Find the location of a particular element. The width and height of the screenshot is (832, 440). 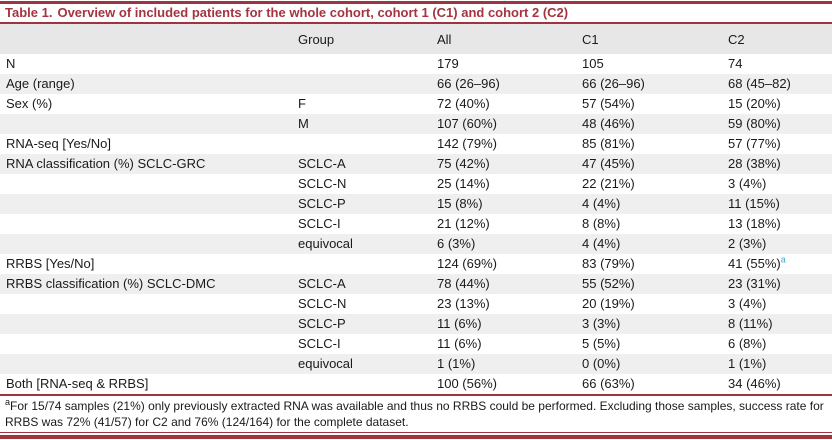

column-header-c2: C2 is located at coordinates (736, 39).